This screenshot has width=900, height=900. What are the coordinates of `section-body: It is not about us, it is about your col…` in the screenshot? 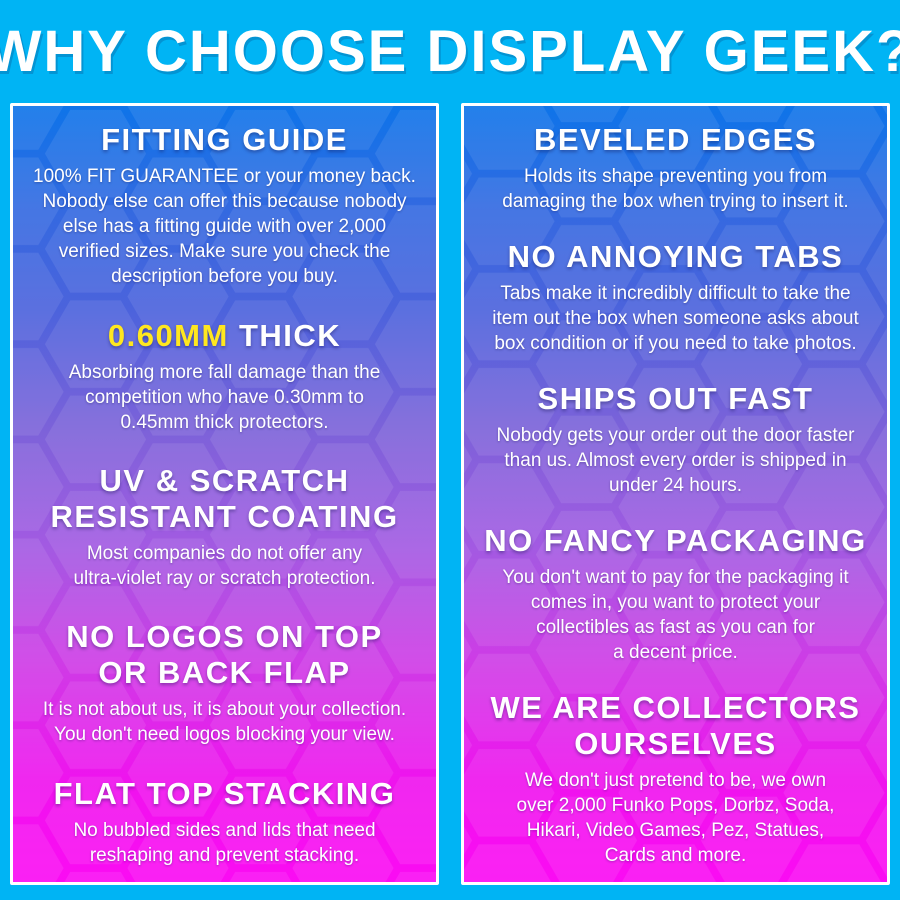 It's located at (224, 722).